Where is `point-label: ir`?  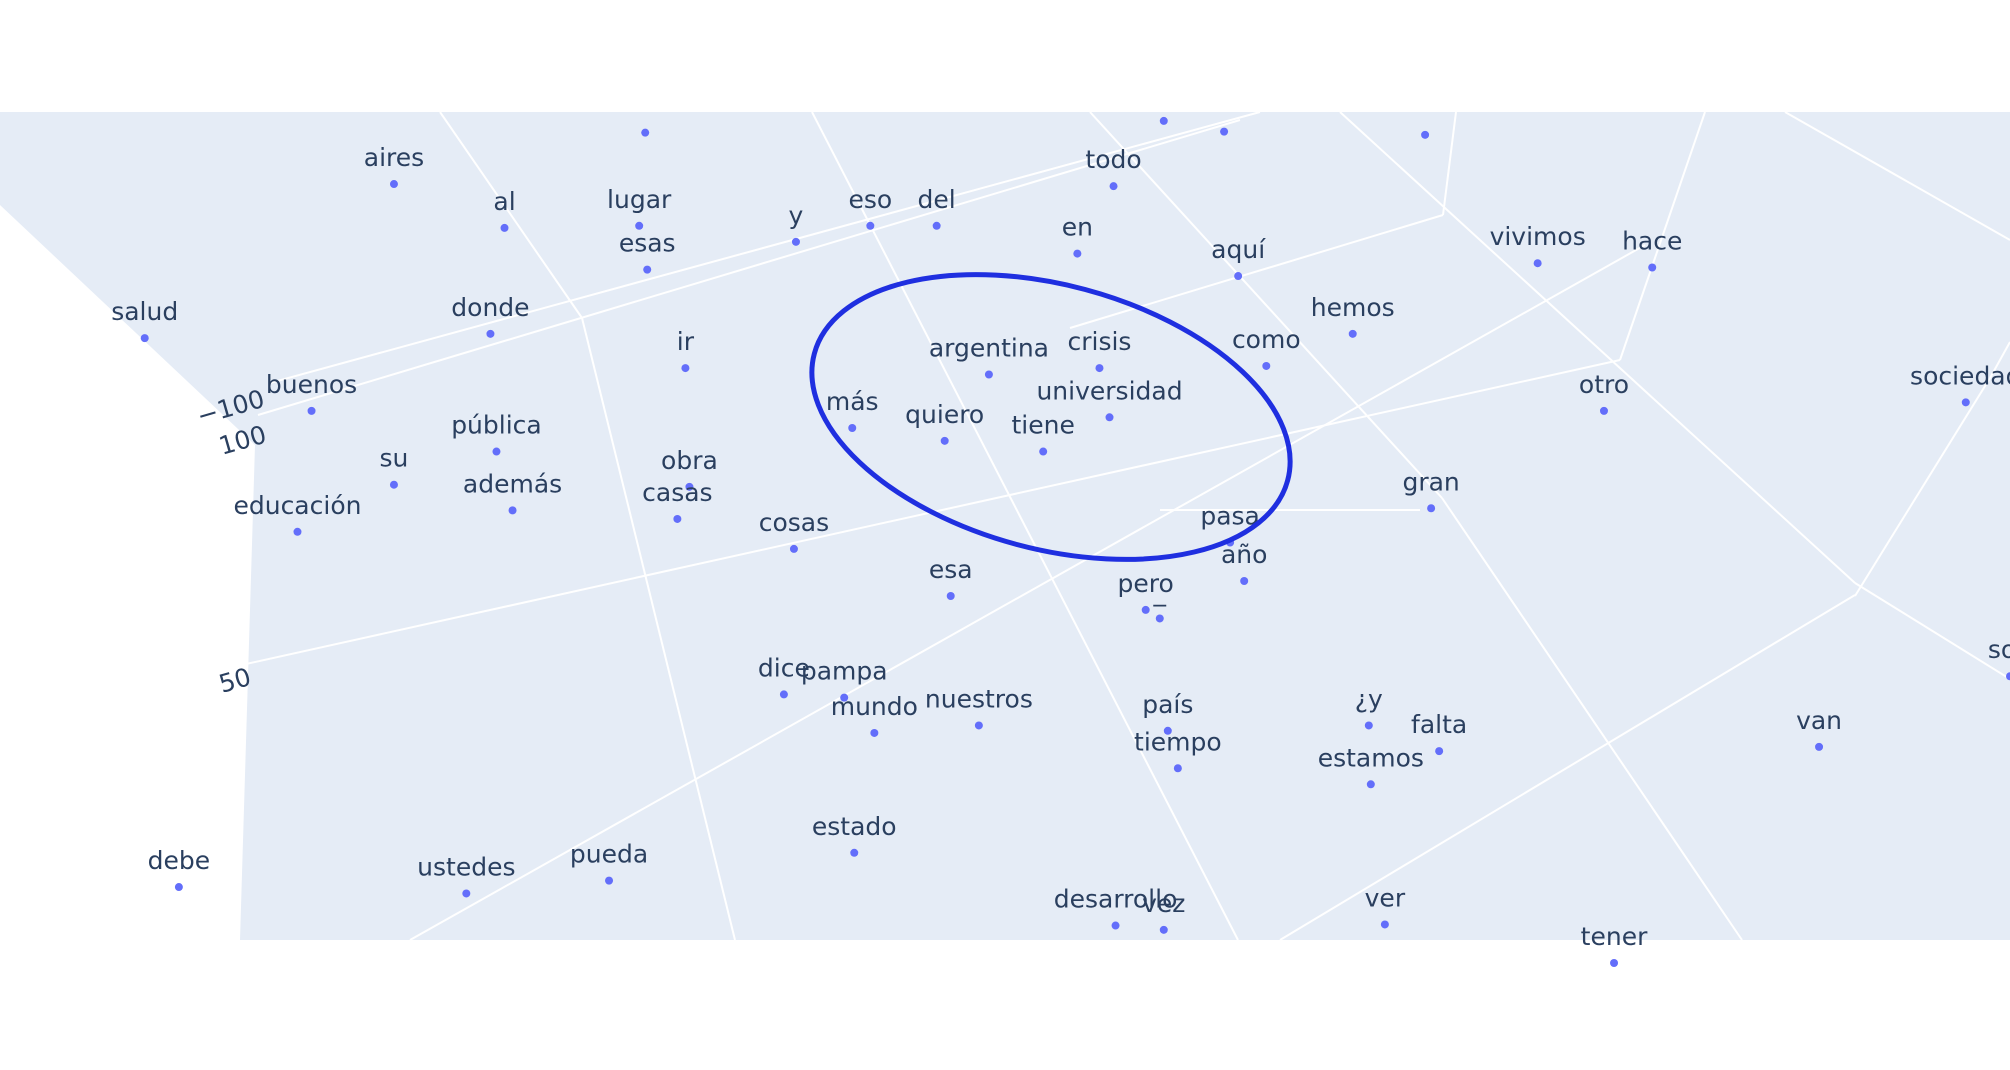 point-label: ir is located at coordinates (686, 341).